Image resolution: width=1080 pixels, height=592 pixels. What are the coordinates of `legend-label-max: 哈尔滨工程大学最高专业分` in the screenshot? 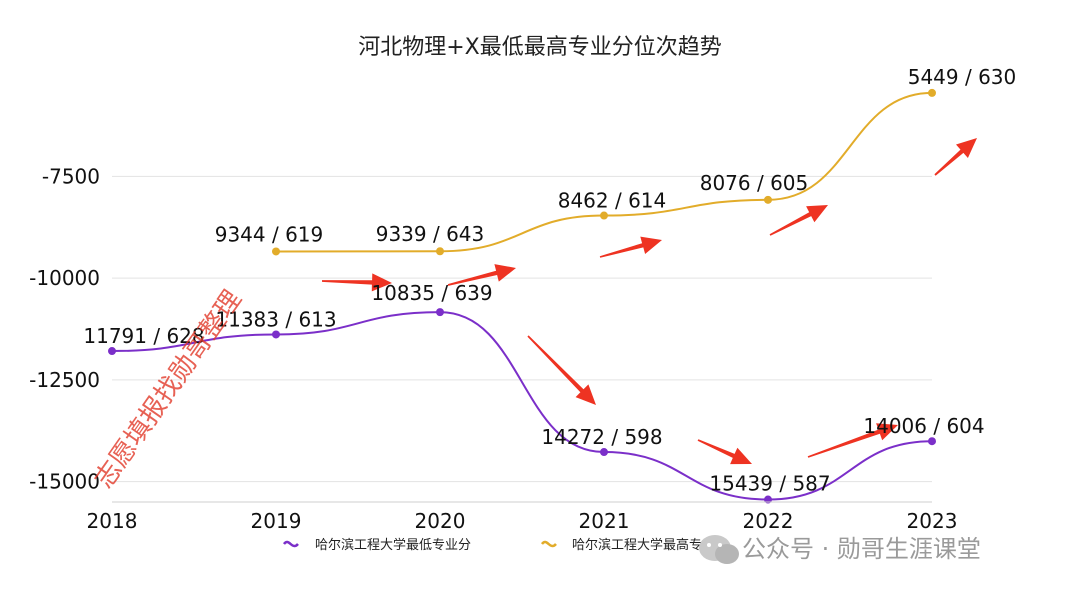 It's located at (650, 545).